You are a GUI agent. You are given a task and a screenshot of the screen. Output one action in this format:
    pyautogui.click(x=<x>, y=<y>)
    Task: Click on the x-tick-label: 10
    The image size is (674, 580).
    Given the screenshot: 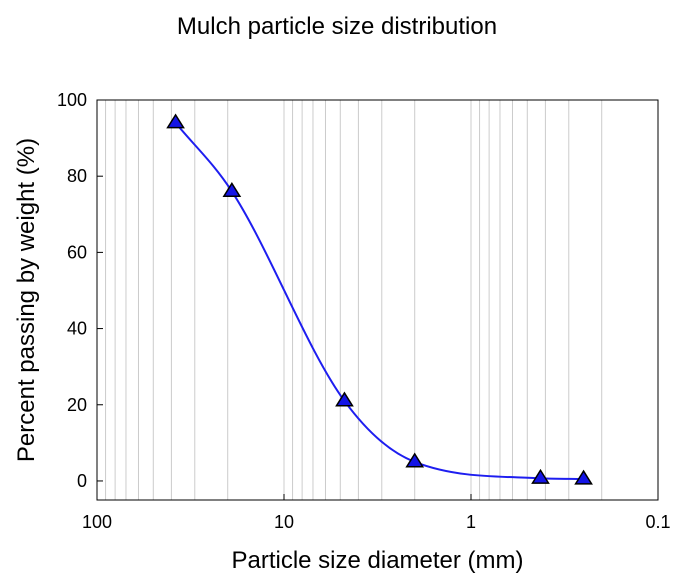 What is the action you would take?
    pyautogui.click(x=284, y=522)
    